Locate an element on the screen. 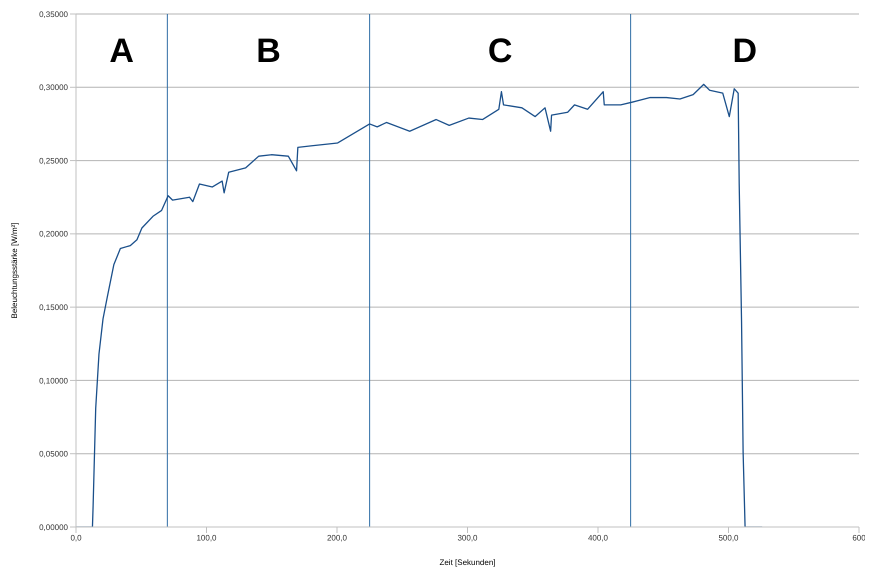 This screenshot has height=585, width=873. annotation: A is located at coordinates (121, 51).